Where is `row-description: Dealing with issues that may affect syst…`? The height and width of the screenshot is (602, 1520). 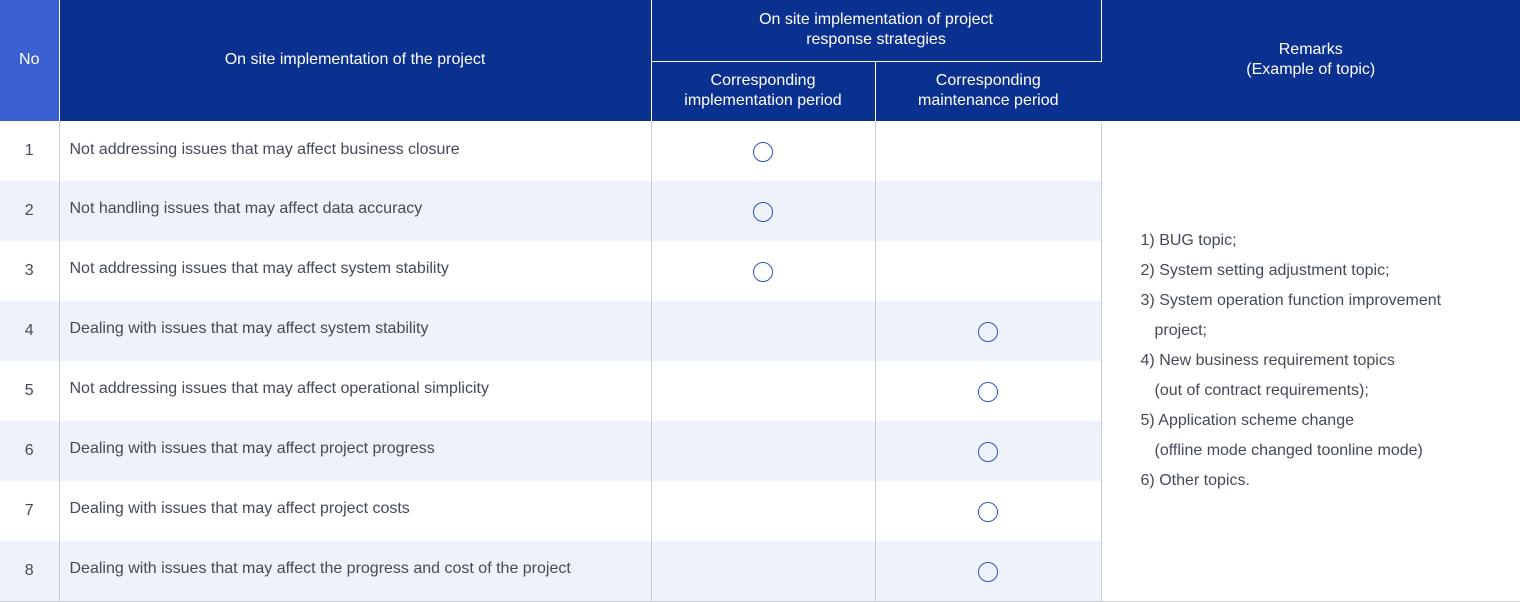 row-description: Dealing with issues that may affect syst… is located at coordinates (355, 331).